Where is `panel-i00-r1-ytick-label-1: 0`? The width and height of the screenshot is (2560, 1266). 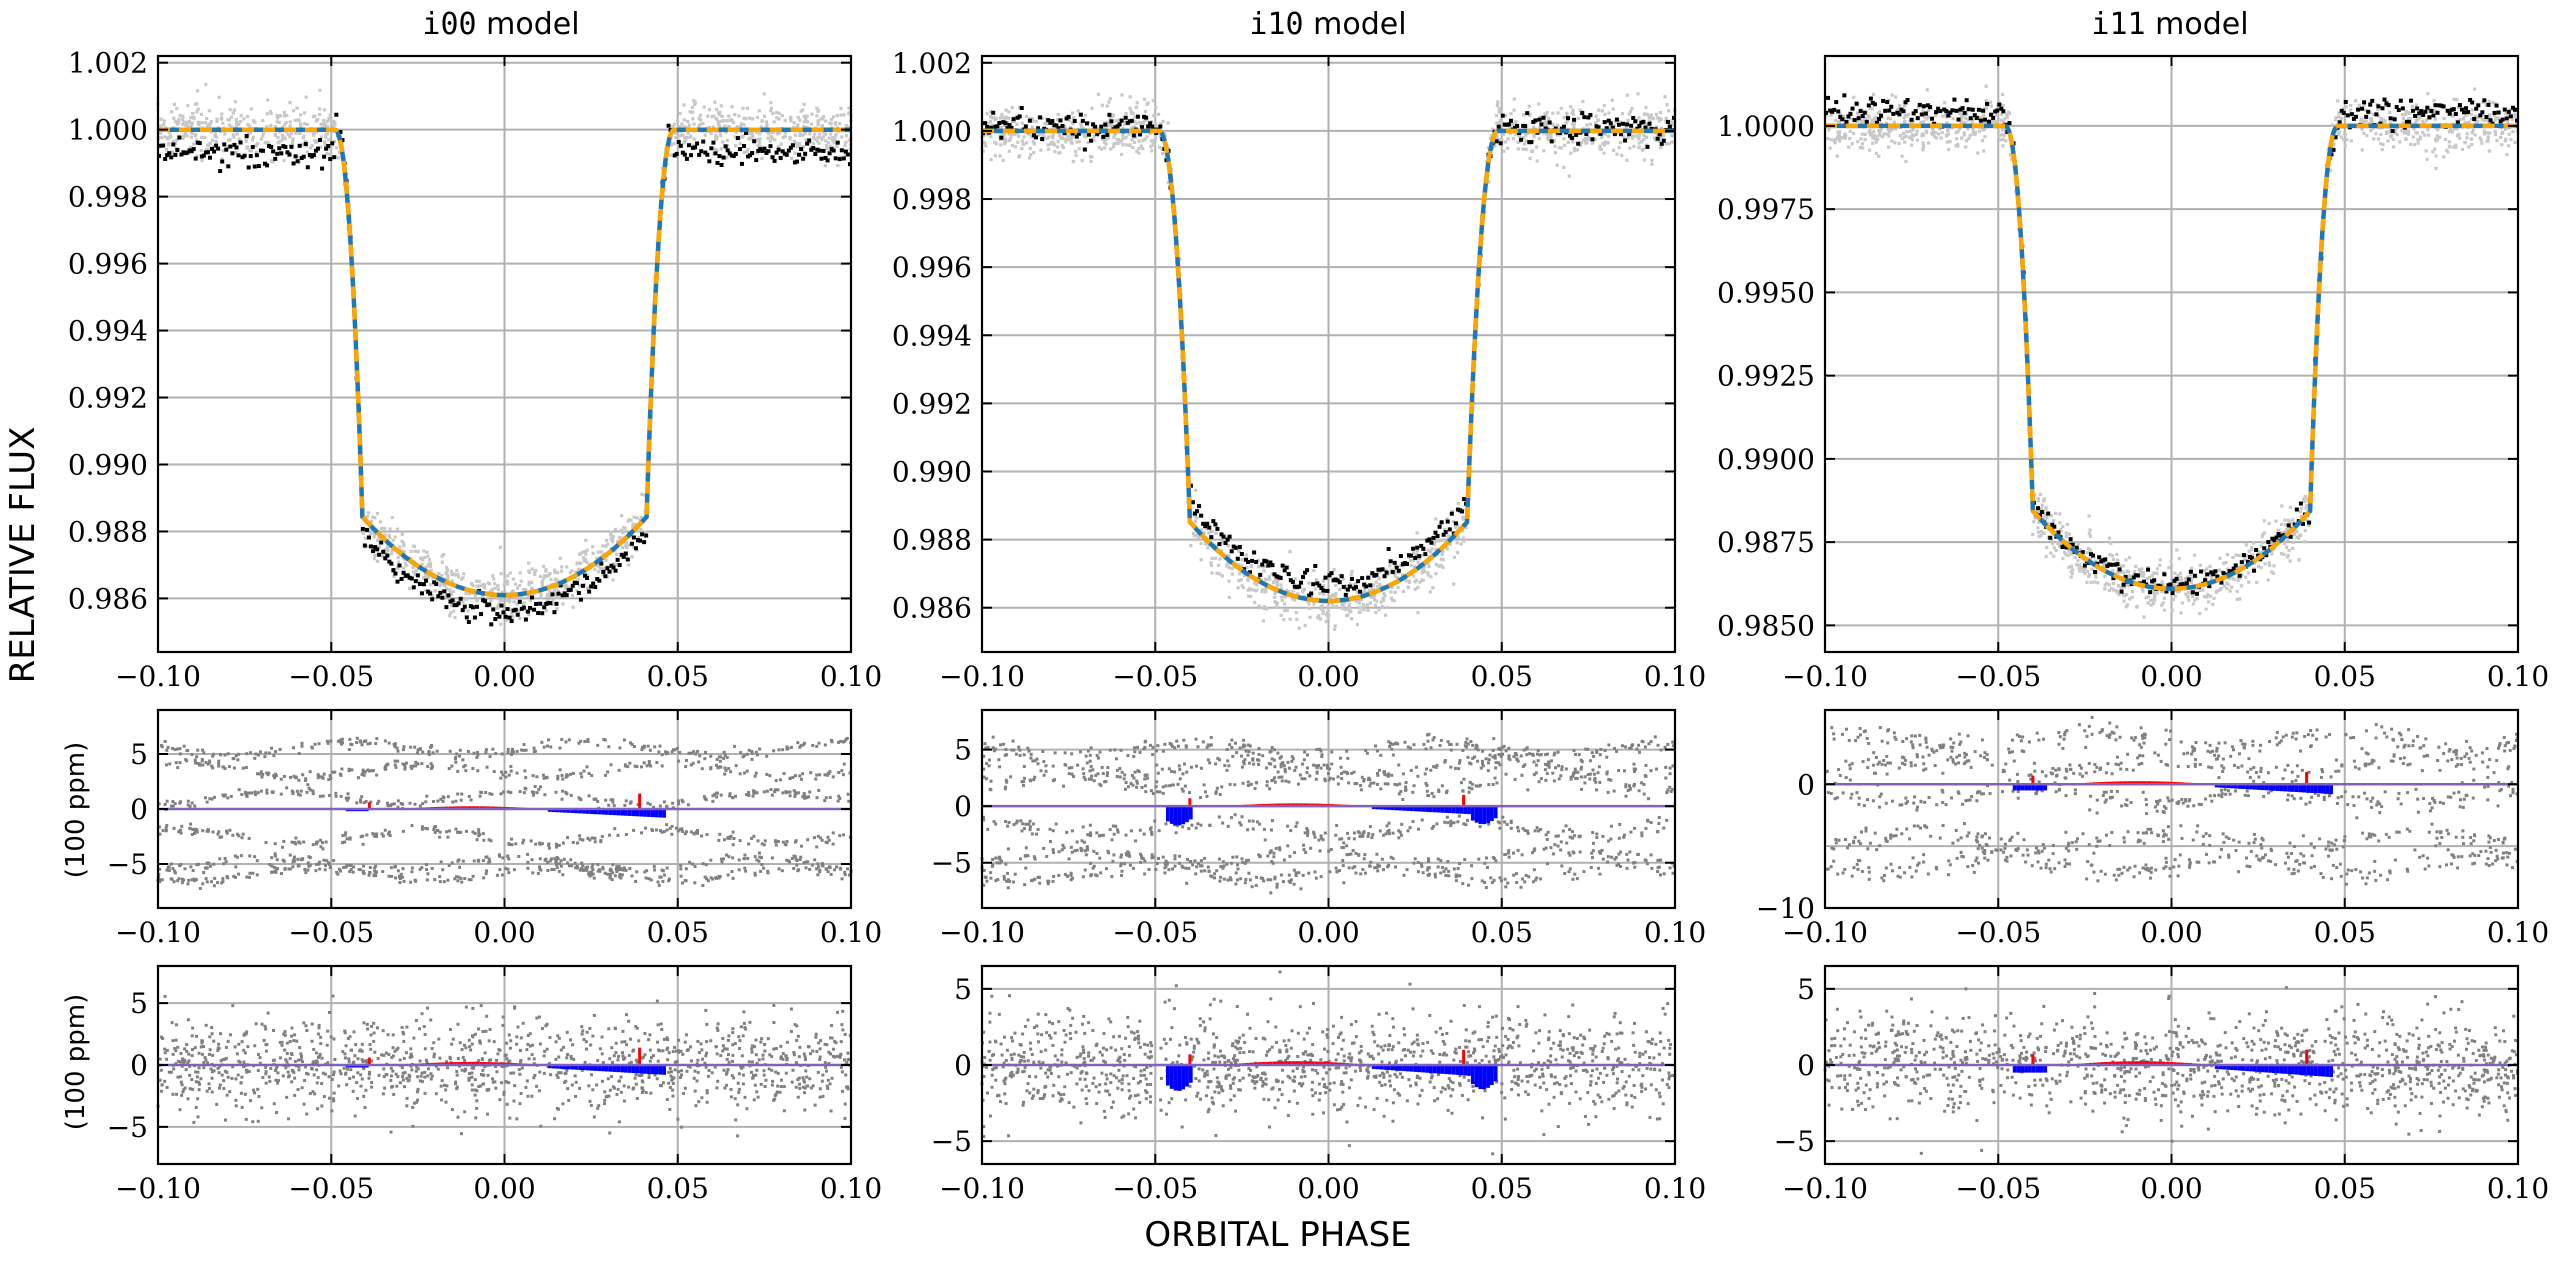 panel-i00-r1-ytick-label-1: 0 is located at coordinates (139, 809).